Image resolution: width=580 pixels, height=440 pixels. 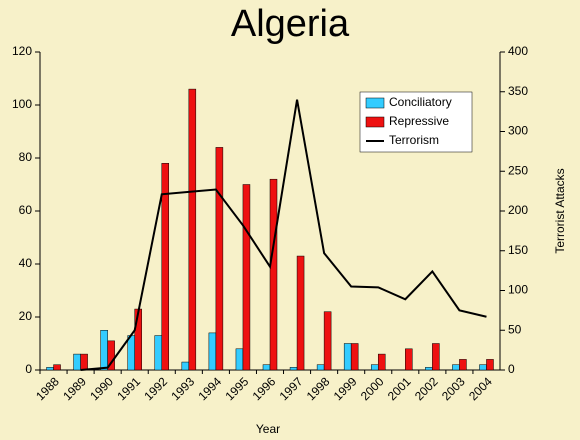 What do you see at coordinates (560, 210) in the screenshot?
I see `y2-axis-label: Terrorist Attacks` at bounding box center [560, 210].